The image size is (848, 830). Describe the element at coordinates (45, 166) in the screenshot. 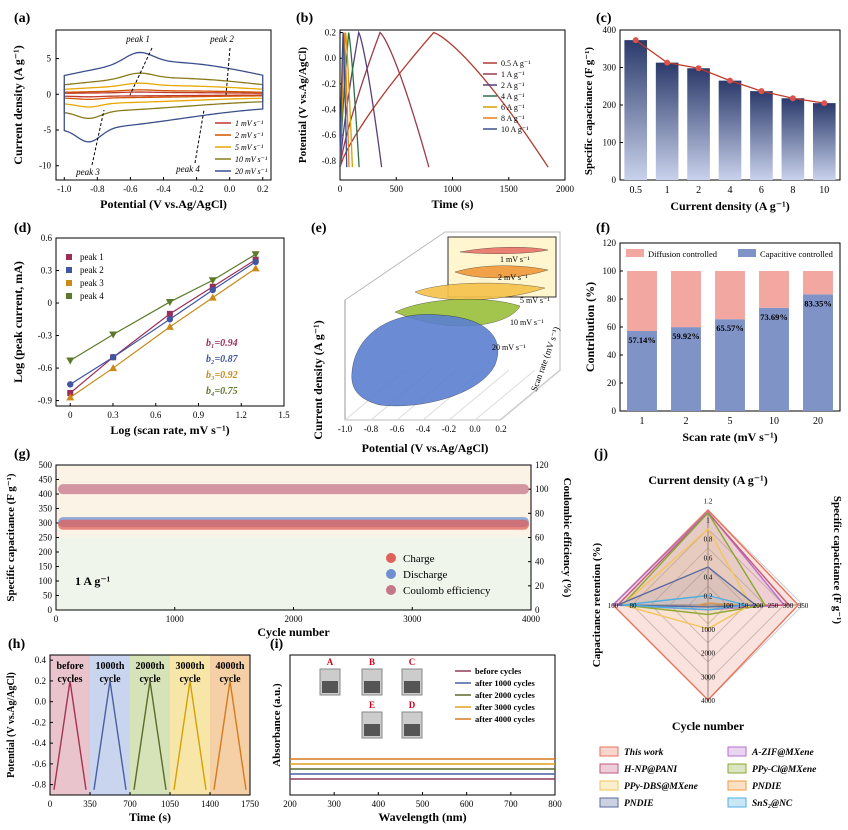

I see `a-ytick: -10` at that location.